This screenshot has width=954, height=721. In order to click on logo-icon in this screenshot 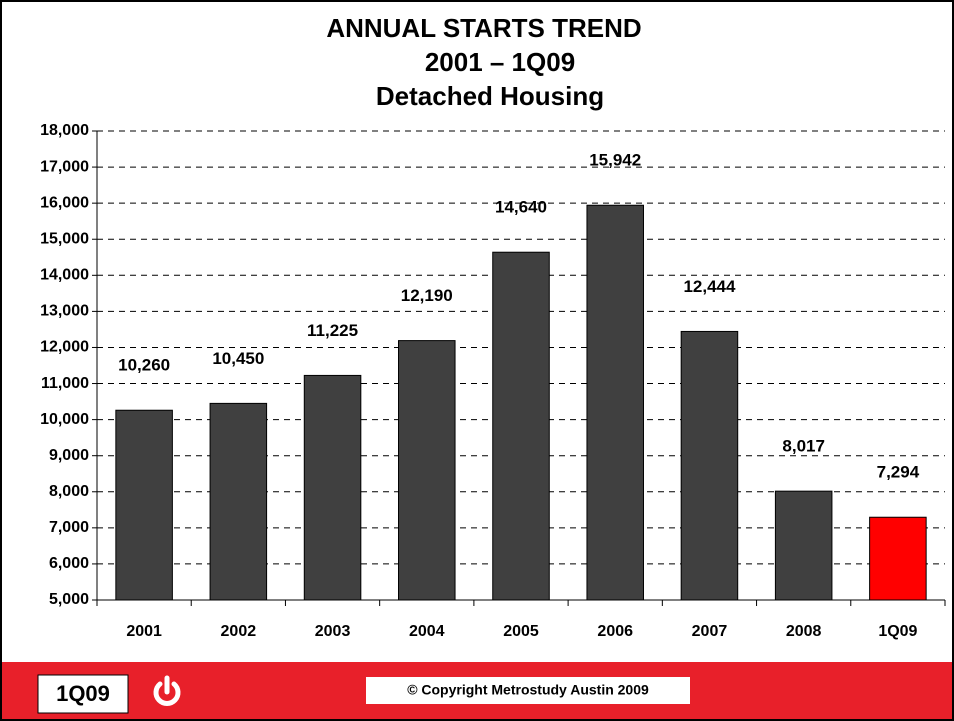, I will do `click(167, 690)`.